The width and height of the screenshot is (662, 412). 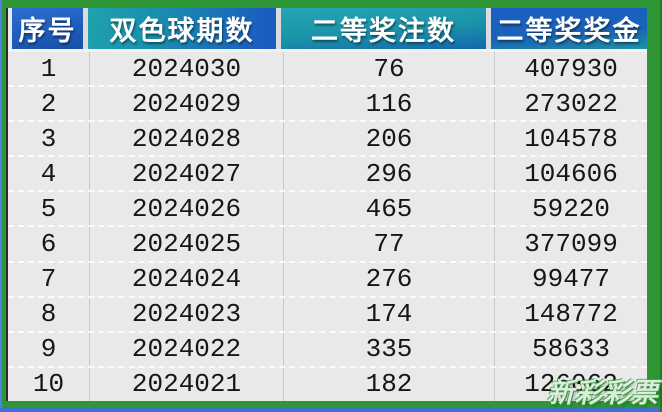 I want to click on table-header: 序号 双色球期数 二等奖注数 二等奖奖金, so click(x=327, y=30).